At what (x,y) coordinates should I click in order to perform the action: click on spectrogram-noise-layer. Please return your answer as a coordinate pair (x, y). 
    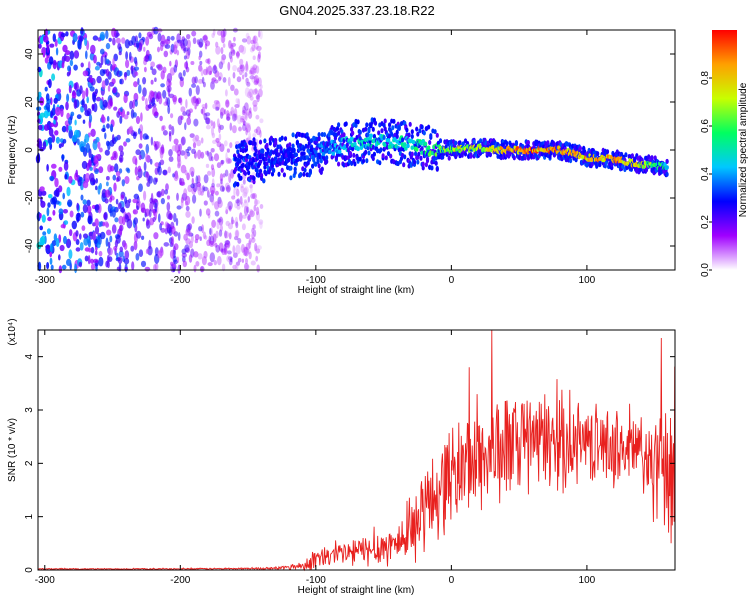
    Looking at the image, I should click on (149, 150).